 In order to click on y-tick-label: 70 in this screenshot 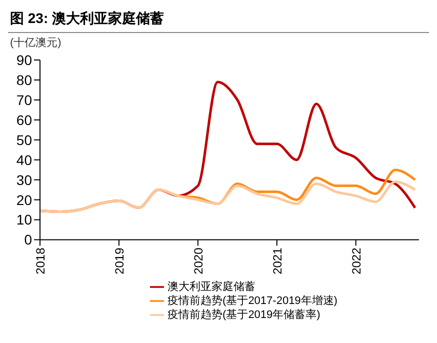, I will do `click(24, 100)`.